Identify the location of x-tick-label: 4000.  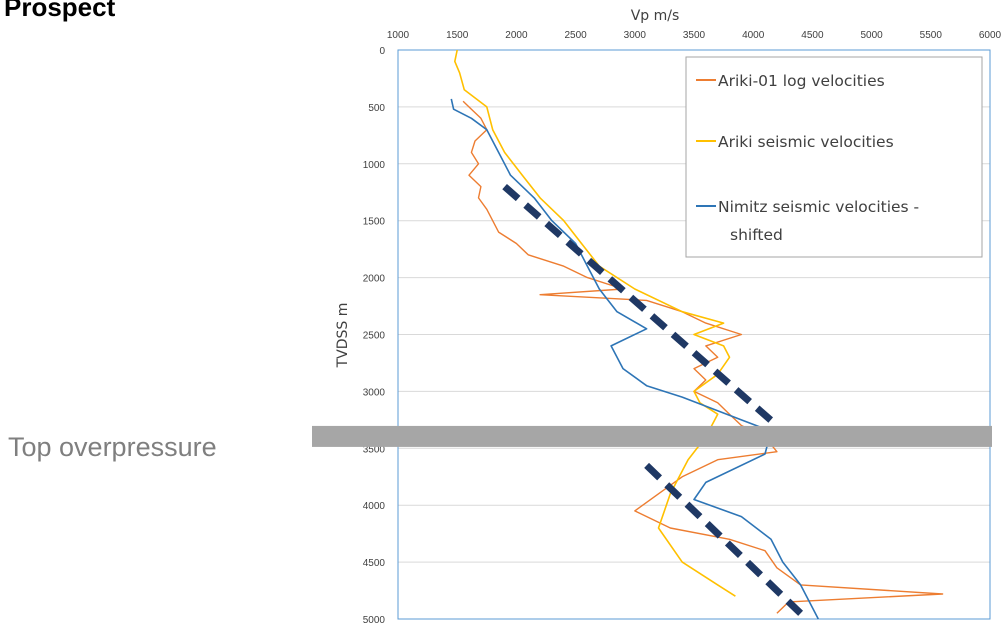
(753, 35).